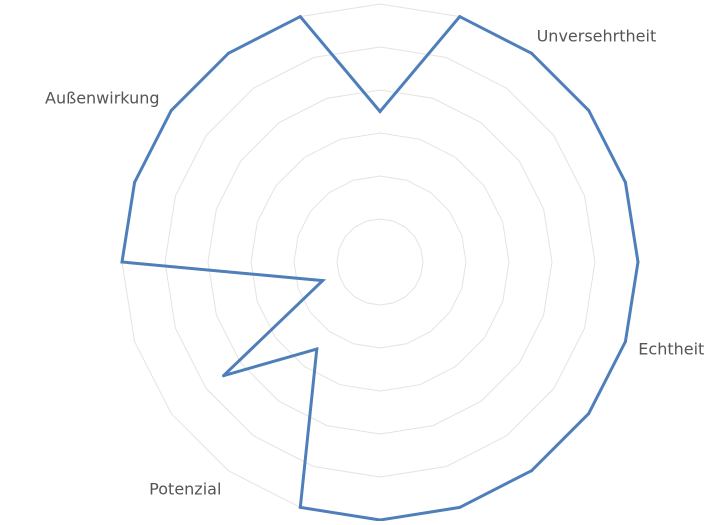  Describe the element at coordinates (185, 489) in the screenshot. I see `axis-label: Potenzial` at that location.